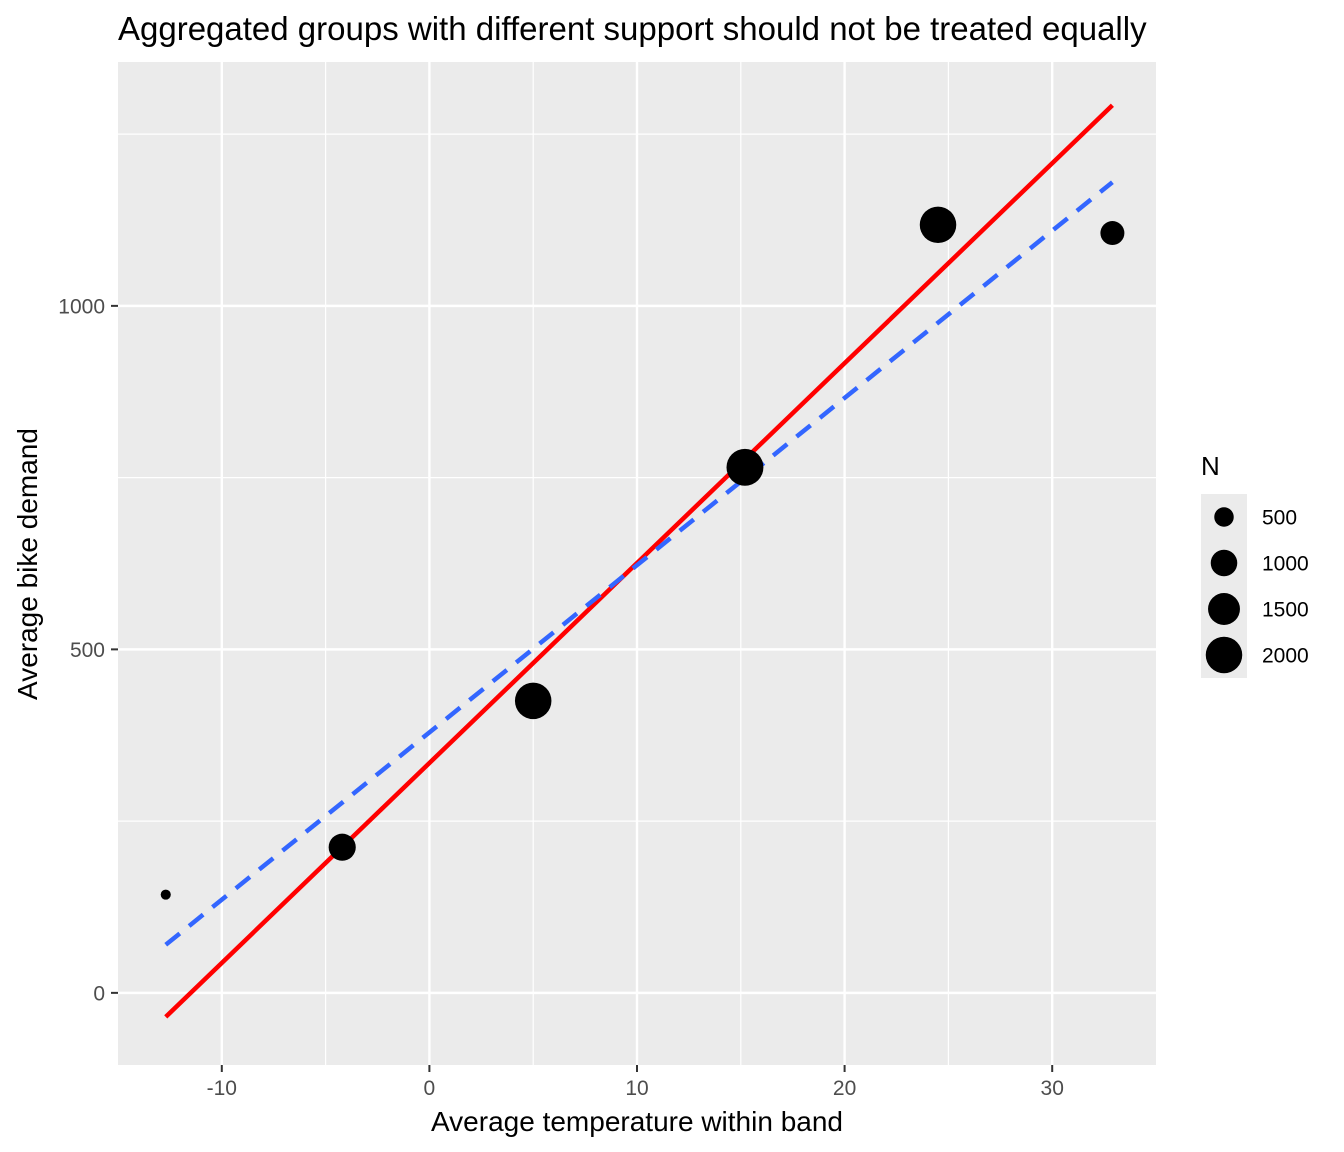 This screenshot has width=1344, height=1152. Describe the element at coordinates (1285, 564) in the screenshot. I see `legend-label: 1000` at that location.